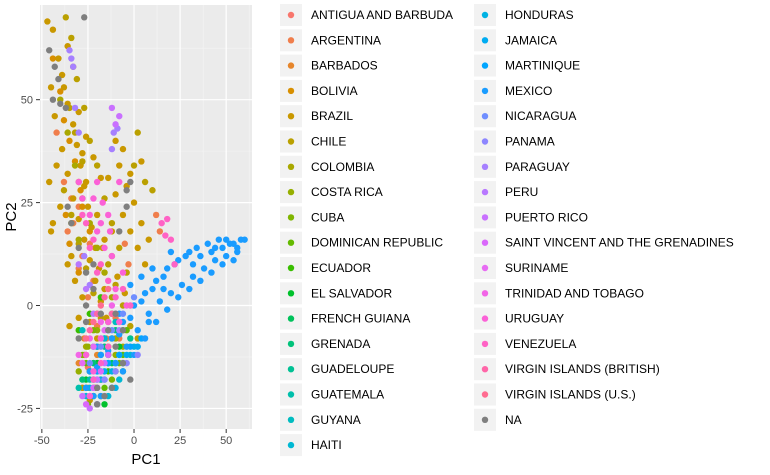  What do you see at coordinates (112, 330) in the screenshot?
I see `series-nicaragua` at bounding box center [112, 330].